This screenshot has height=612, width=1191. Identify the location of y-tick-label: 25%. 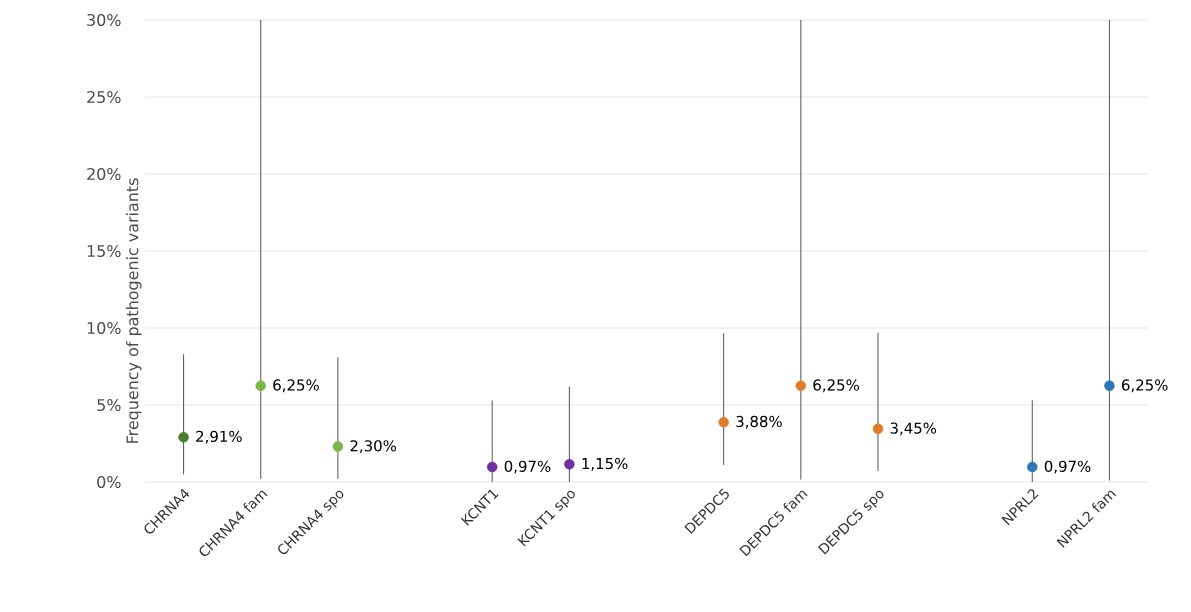
(104, 97).